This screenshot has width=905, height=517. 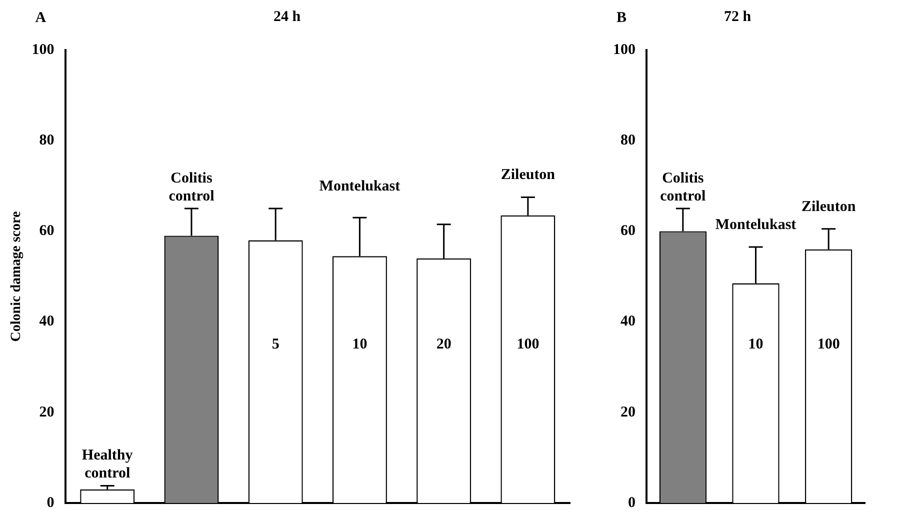 I want to click on x-tick-label: 20, so click(x=444, y=344).